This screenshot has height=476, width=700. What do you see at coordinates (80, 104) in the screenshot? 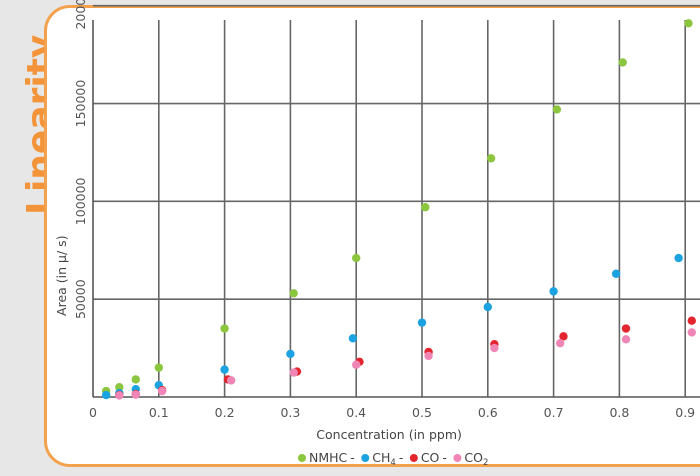
I see `y-tick-label: 150000` at bounding box center [80, 104].